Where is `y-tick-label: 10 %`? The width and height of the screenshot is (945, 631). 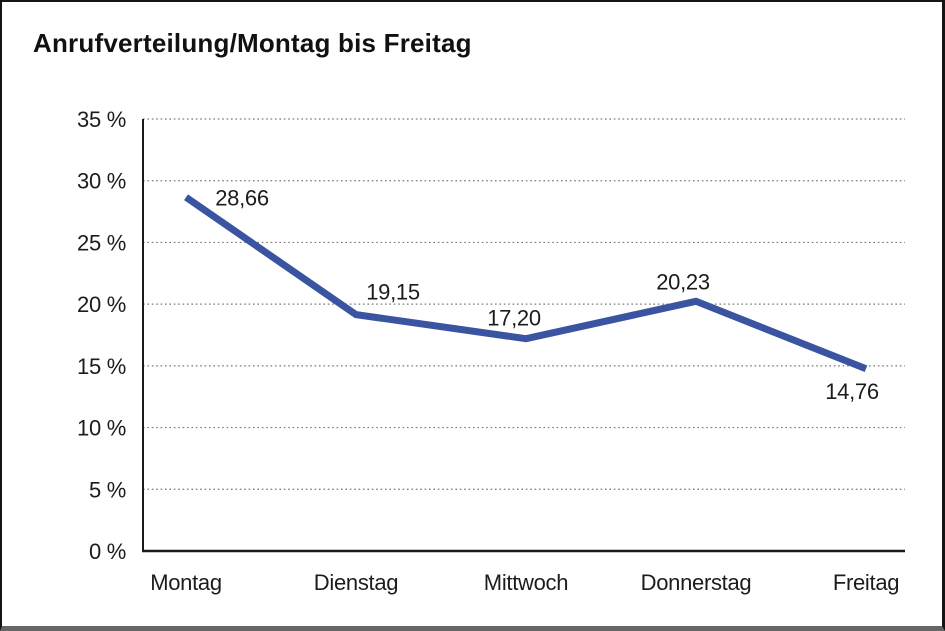
y-tick-label: 10 % is located at coordinates (101, 428).